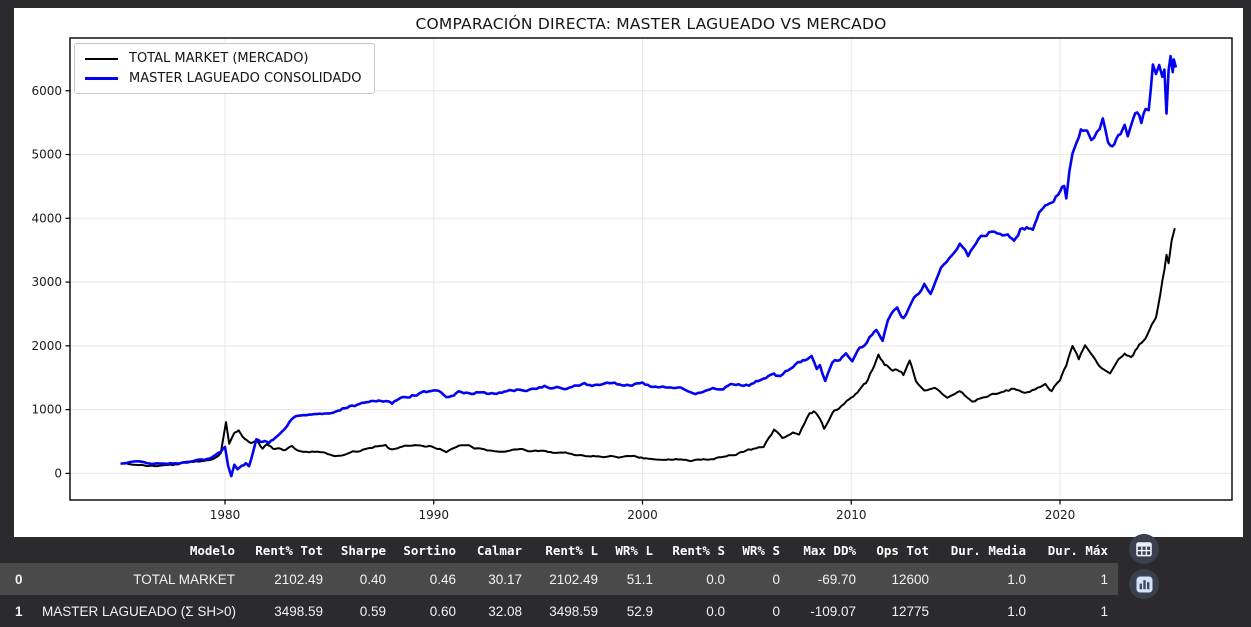 Image resolution: width=1251 pixels, height=627 pixels. Describe the element at coordinates (429, 550) in the screenshot. I see `column-header: Sortino` at that location.